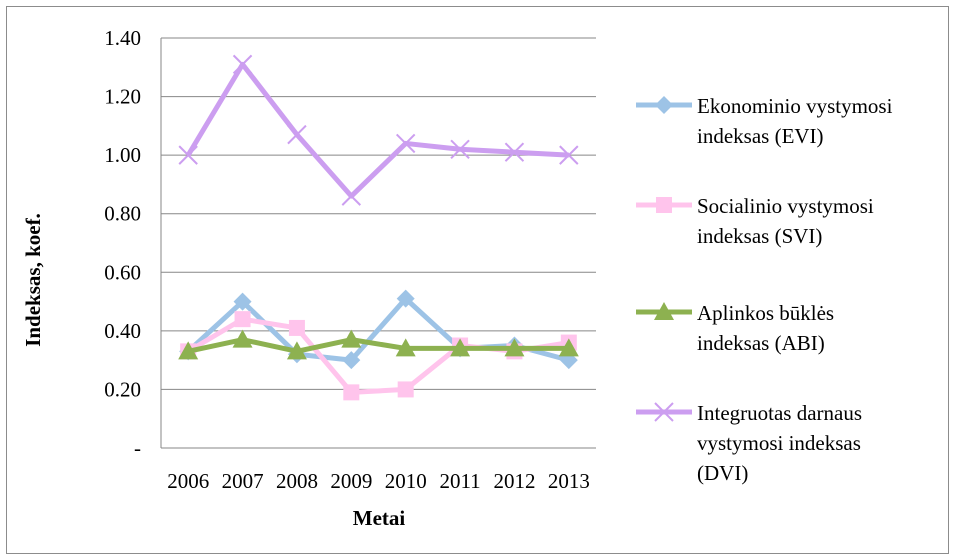  Describe the element at coordinates (779, 413) in the screenshot. I see `legend-label: Integruotas darnaus` at that location.